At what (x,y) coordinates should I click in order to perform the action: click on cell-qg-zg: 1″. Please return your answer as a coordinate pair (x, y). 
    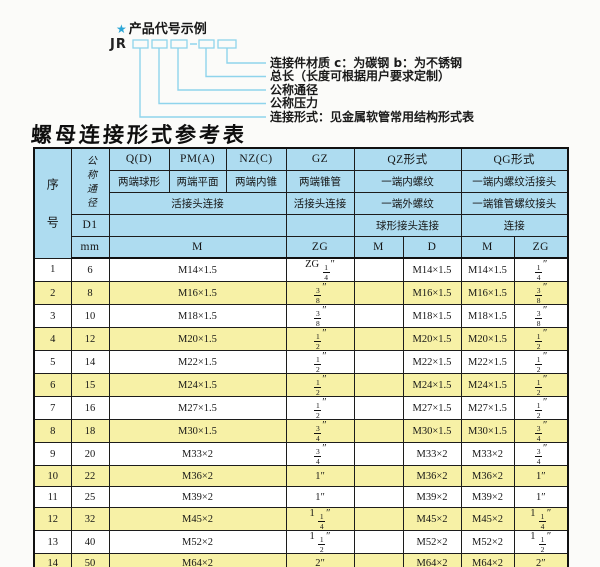
    Looking at the image, I should click on (541, 497).